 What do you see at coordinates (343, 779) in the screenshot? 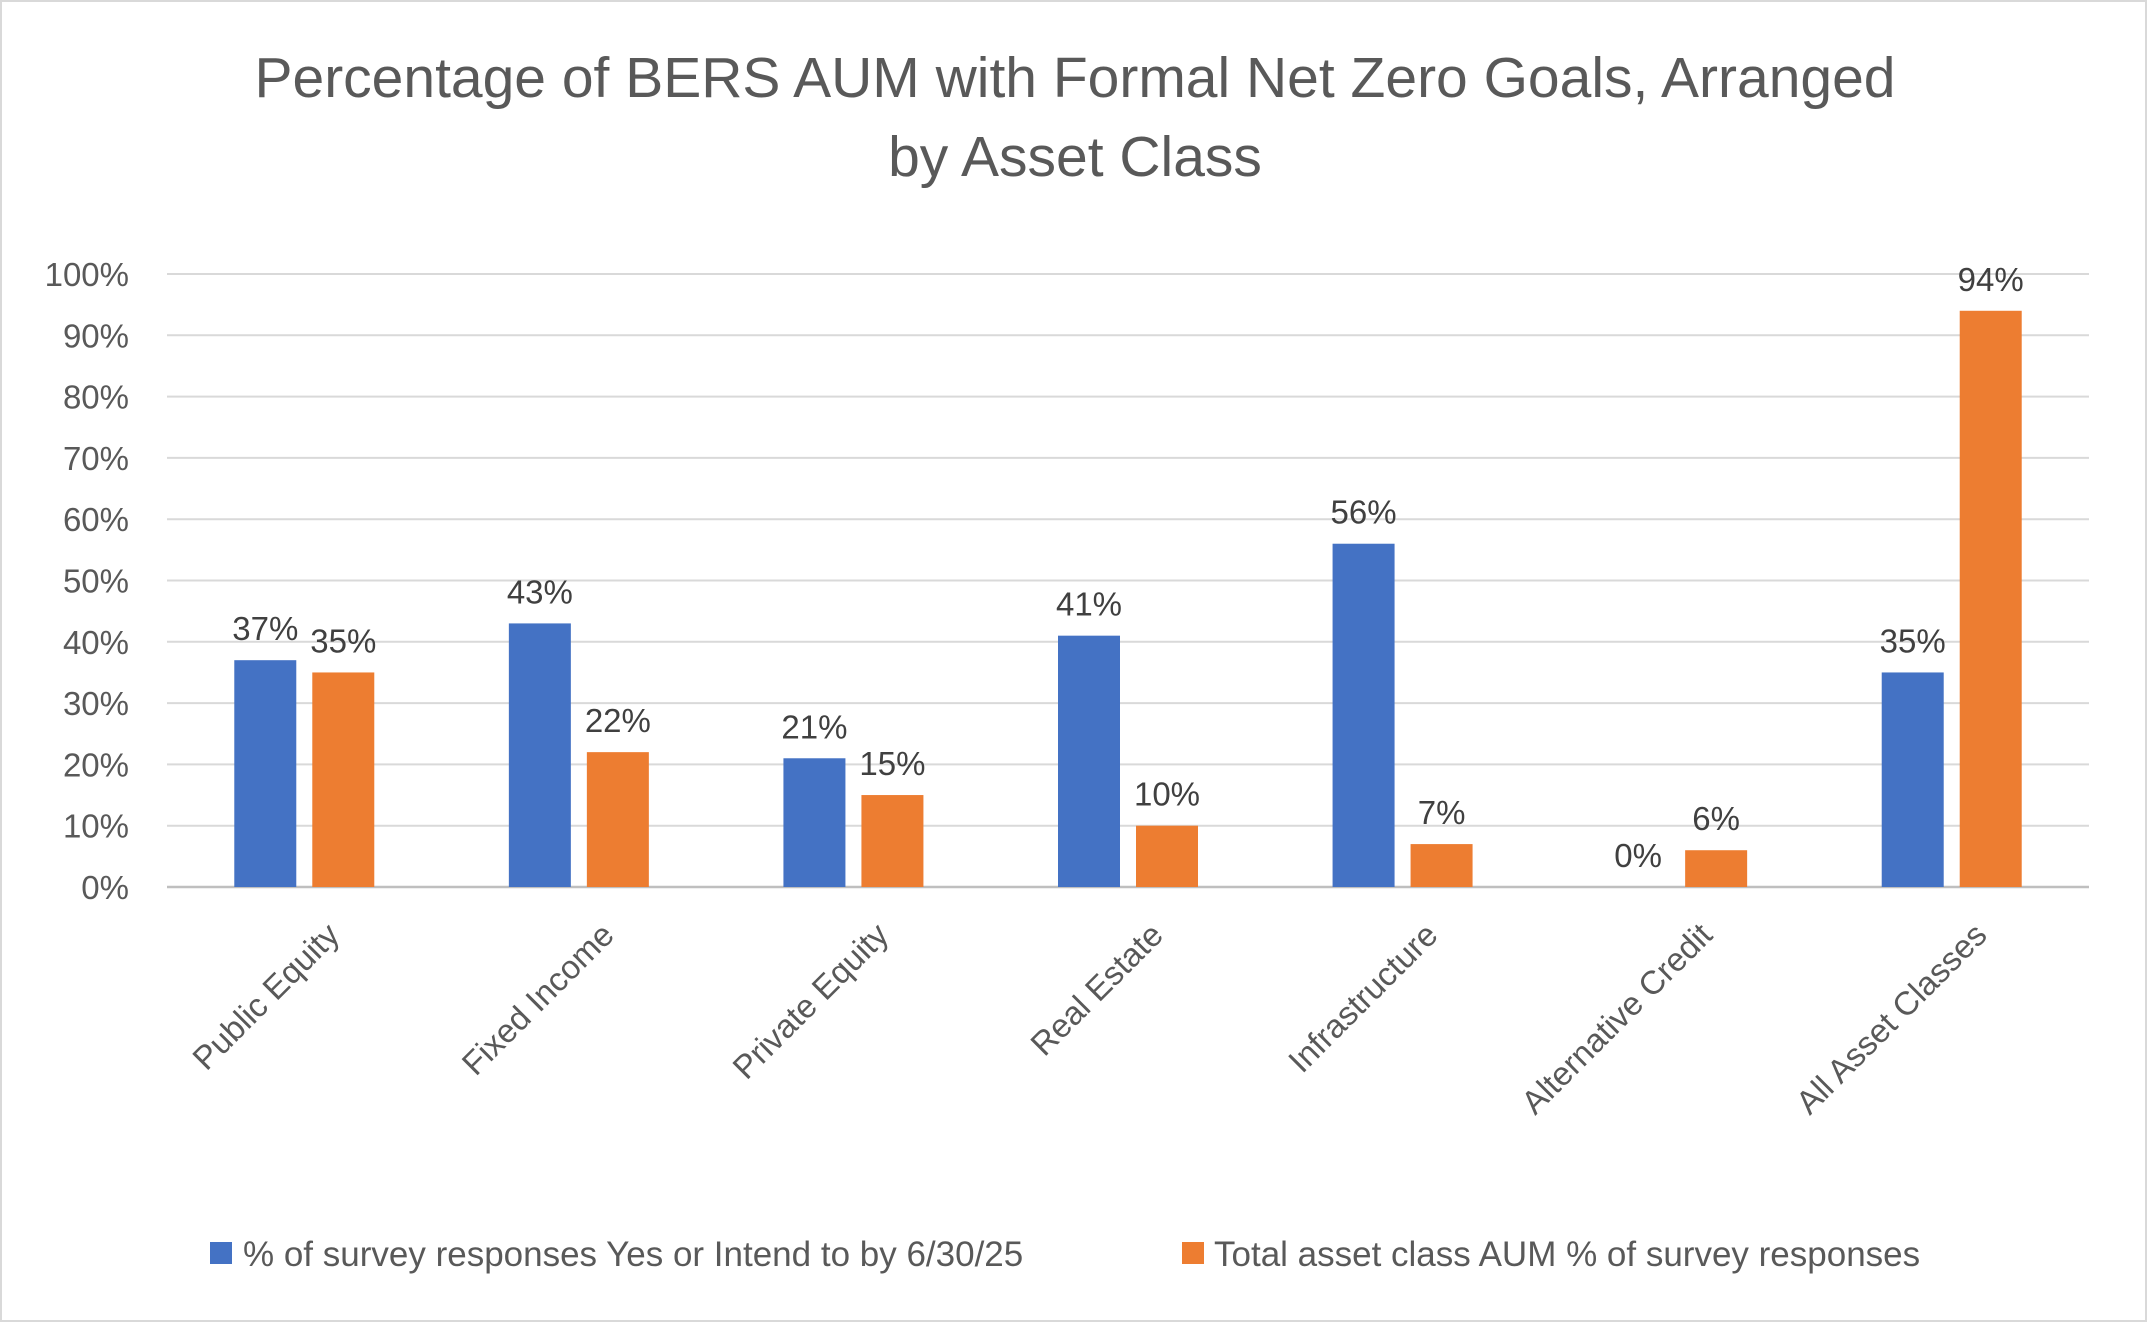
I see `bar-series-2-public-equity` at bounding box center [343, 779].